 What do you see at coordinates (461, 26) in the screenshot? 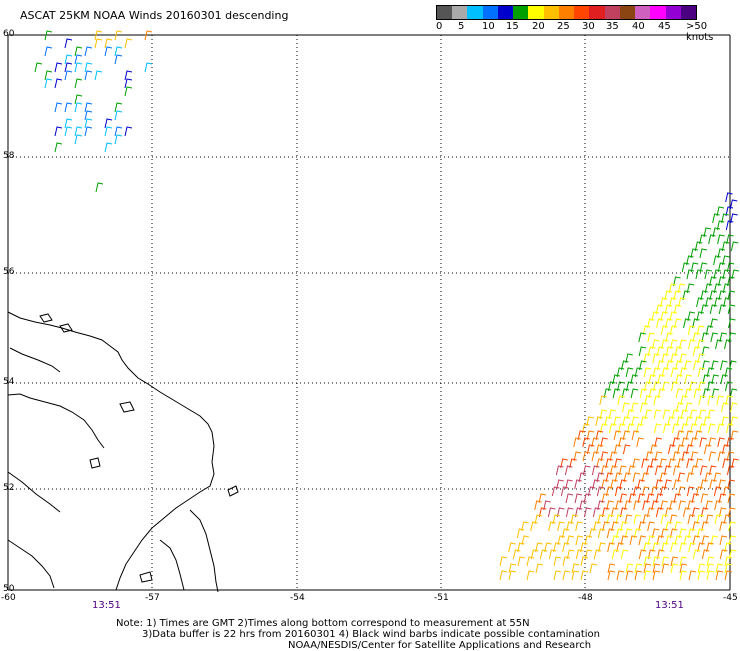
I see `legend-label: 5` at bounding box center [461, 26].